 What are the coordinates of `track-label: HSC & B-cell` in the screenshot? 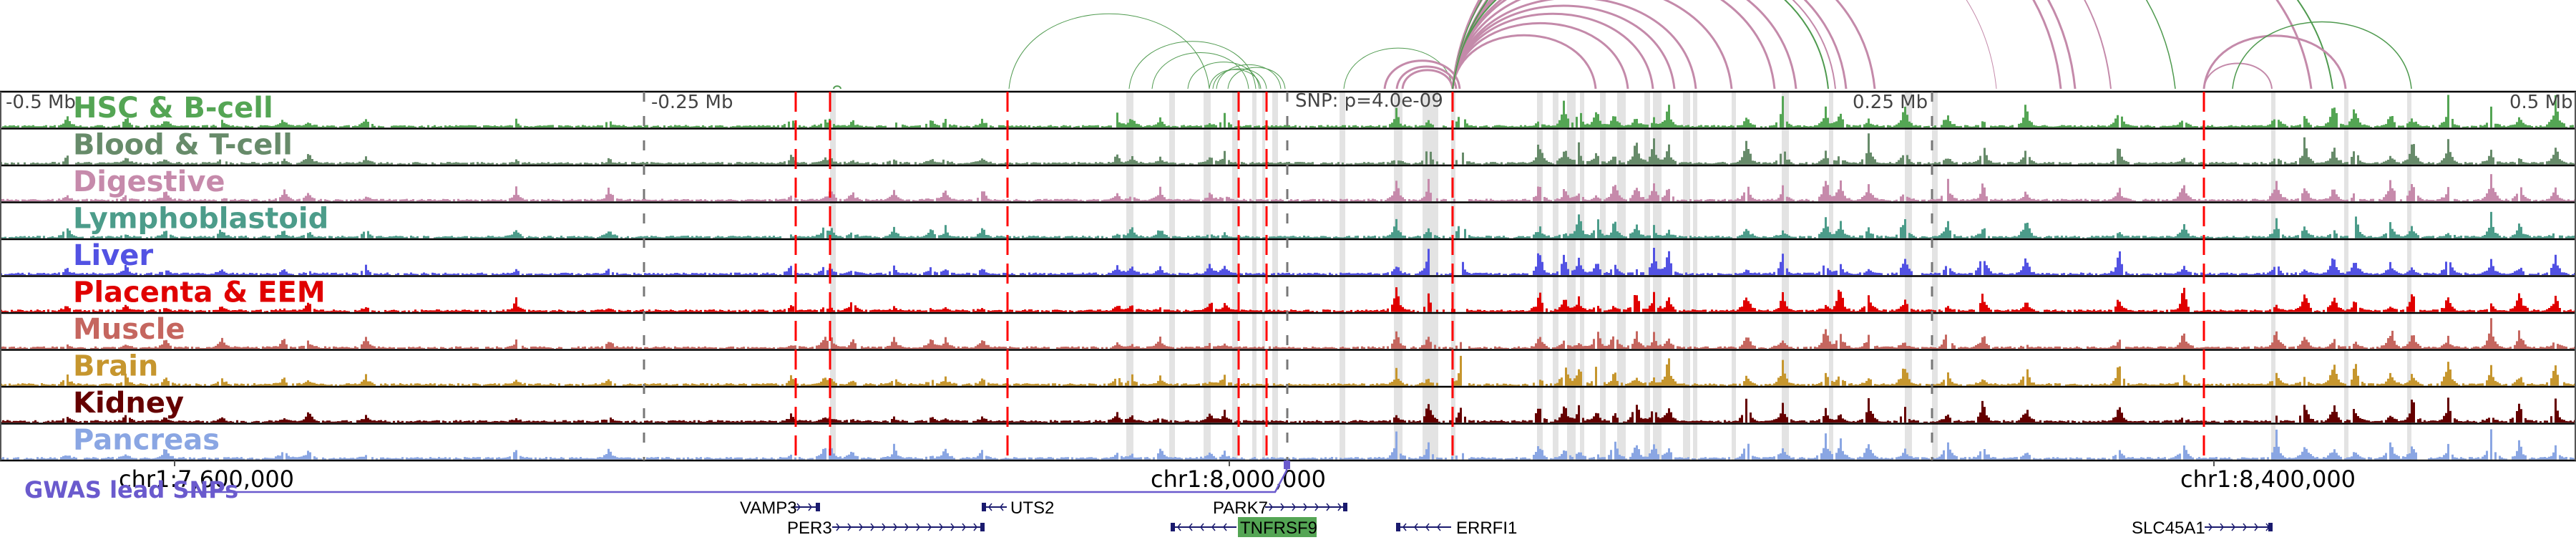 It's located at (173, 108).